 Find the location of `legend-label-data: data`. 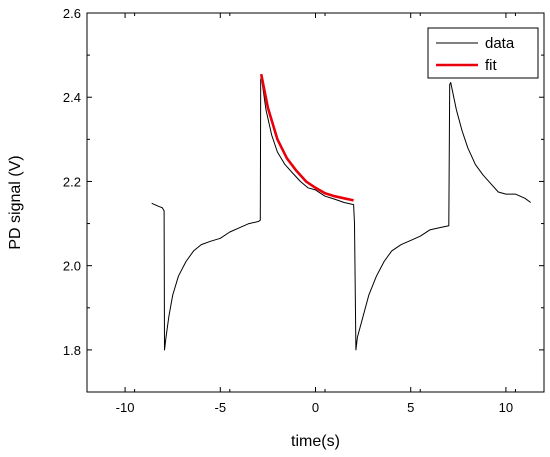

legend-label-data: data is located at coordinates (500, 43).